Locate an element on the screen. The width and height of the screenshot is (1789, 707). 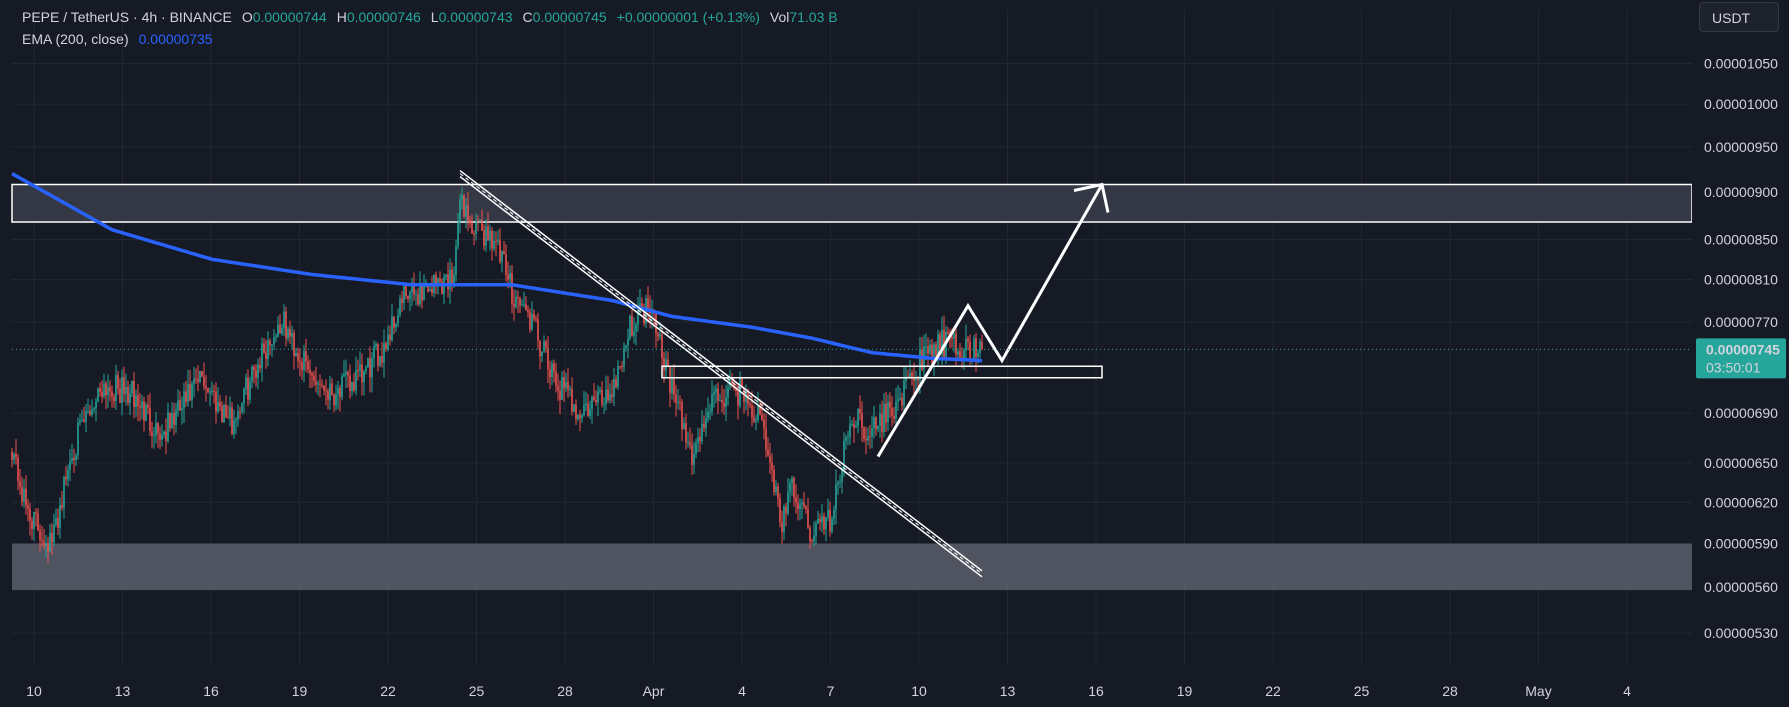
volume-value: 71.03 B is located at coordinates (813, 17).